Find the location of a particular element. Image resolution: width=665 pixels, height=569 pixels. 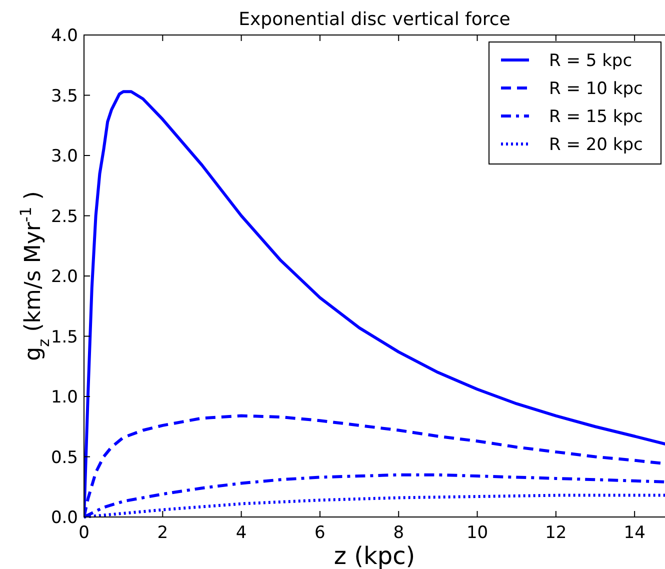

legend-label: R = 15 kpc is located at coordinates (596, 117).